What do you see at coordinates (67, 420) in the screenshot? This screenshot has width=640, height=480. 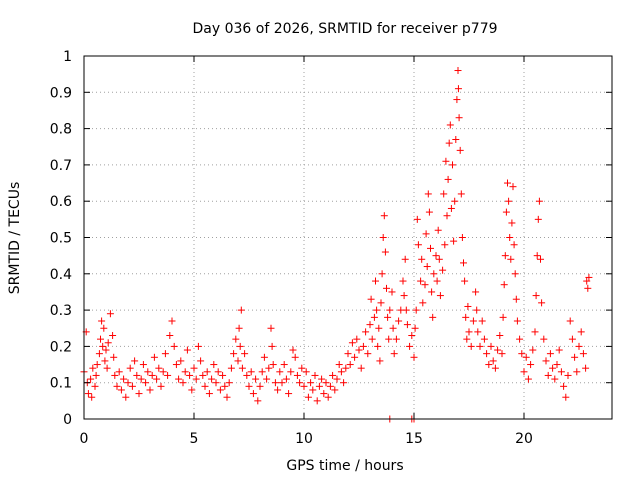 I see `y-tick-label: 0` at bounding box center [67, 420].